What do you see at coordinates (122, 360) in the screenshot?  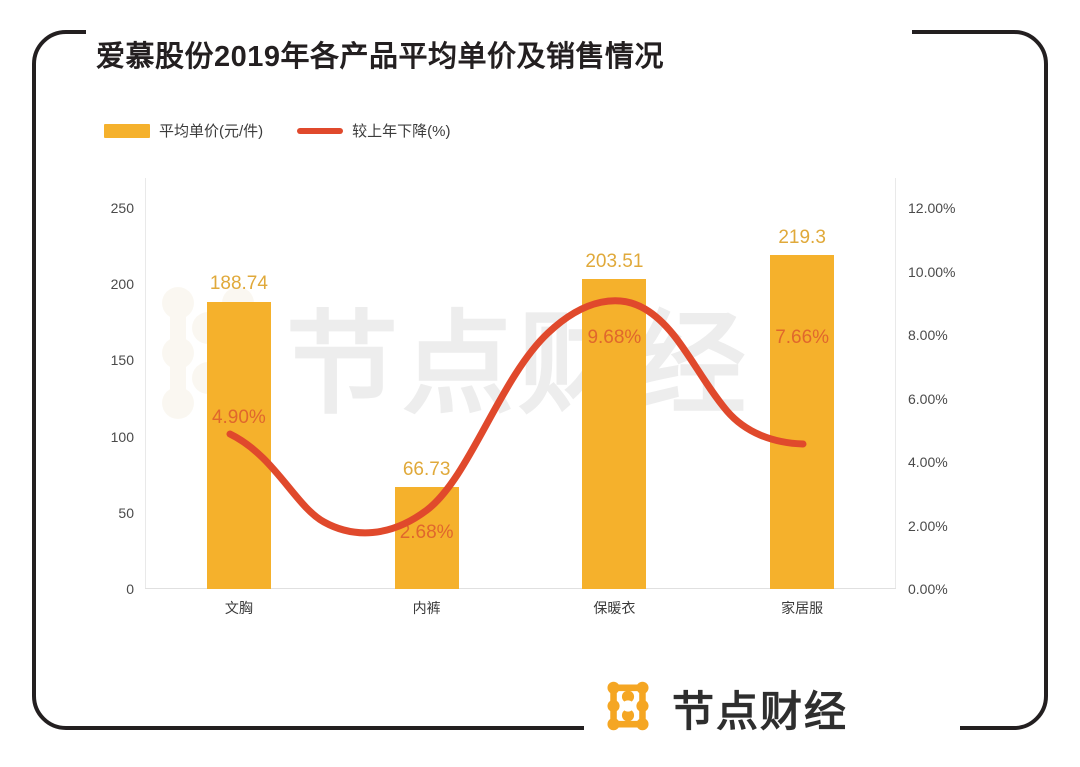 I see `y-left-tick: 150` at bounding box center [122, 360].